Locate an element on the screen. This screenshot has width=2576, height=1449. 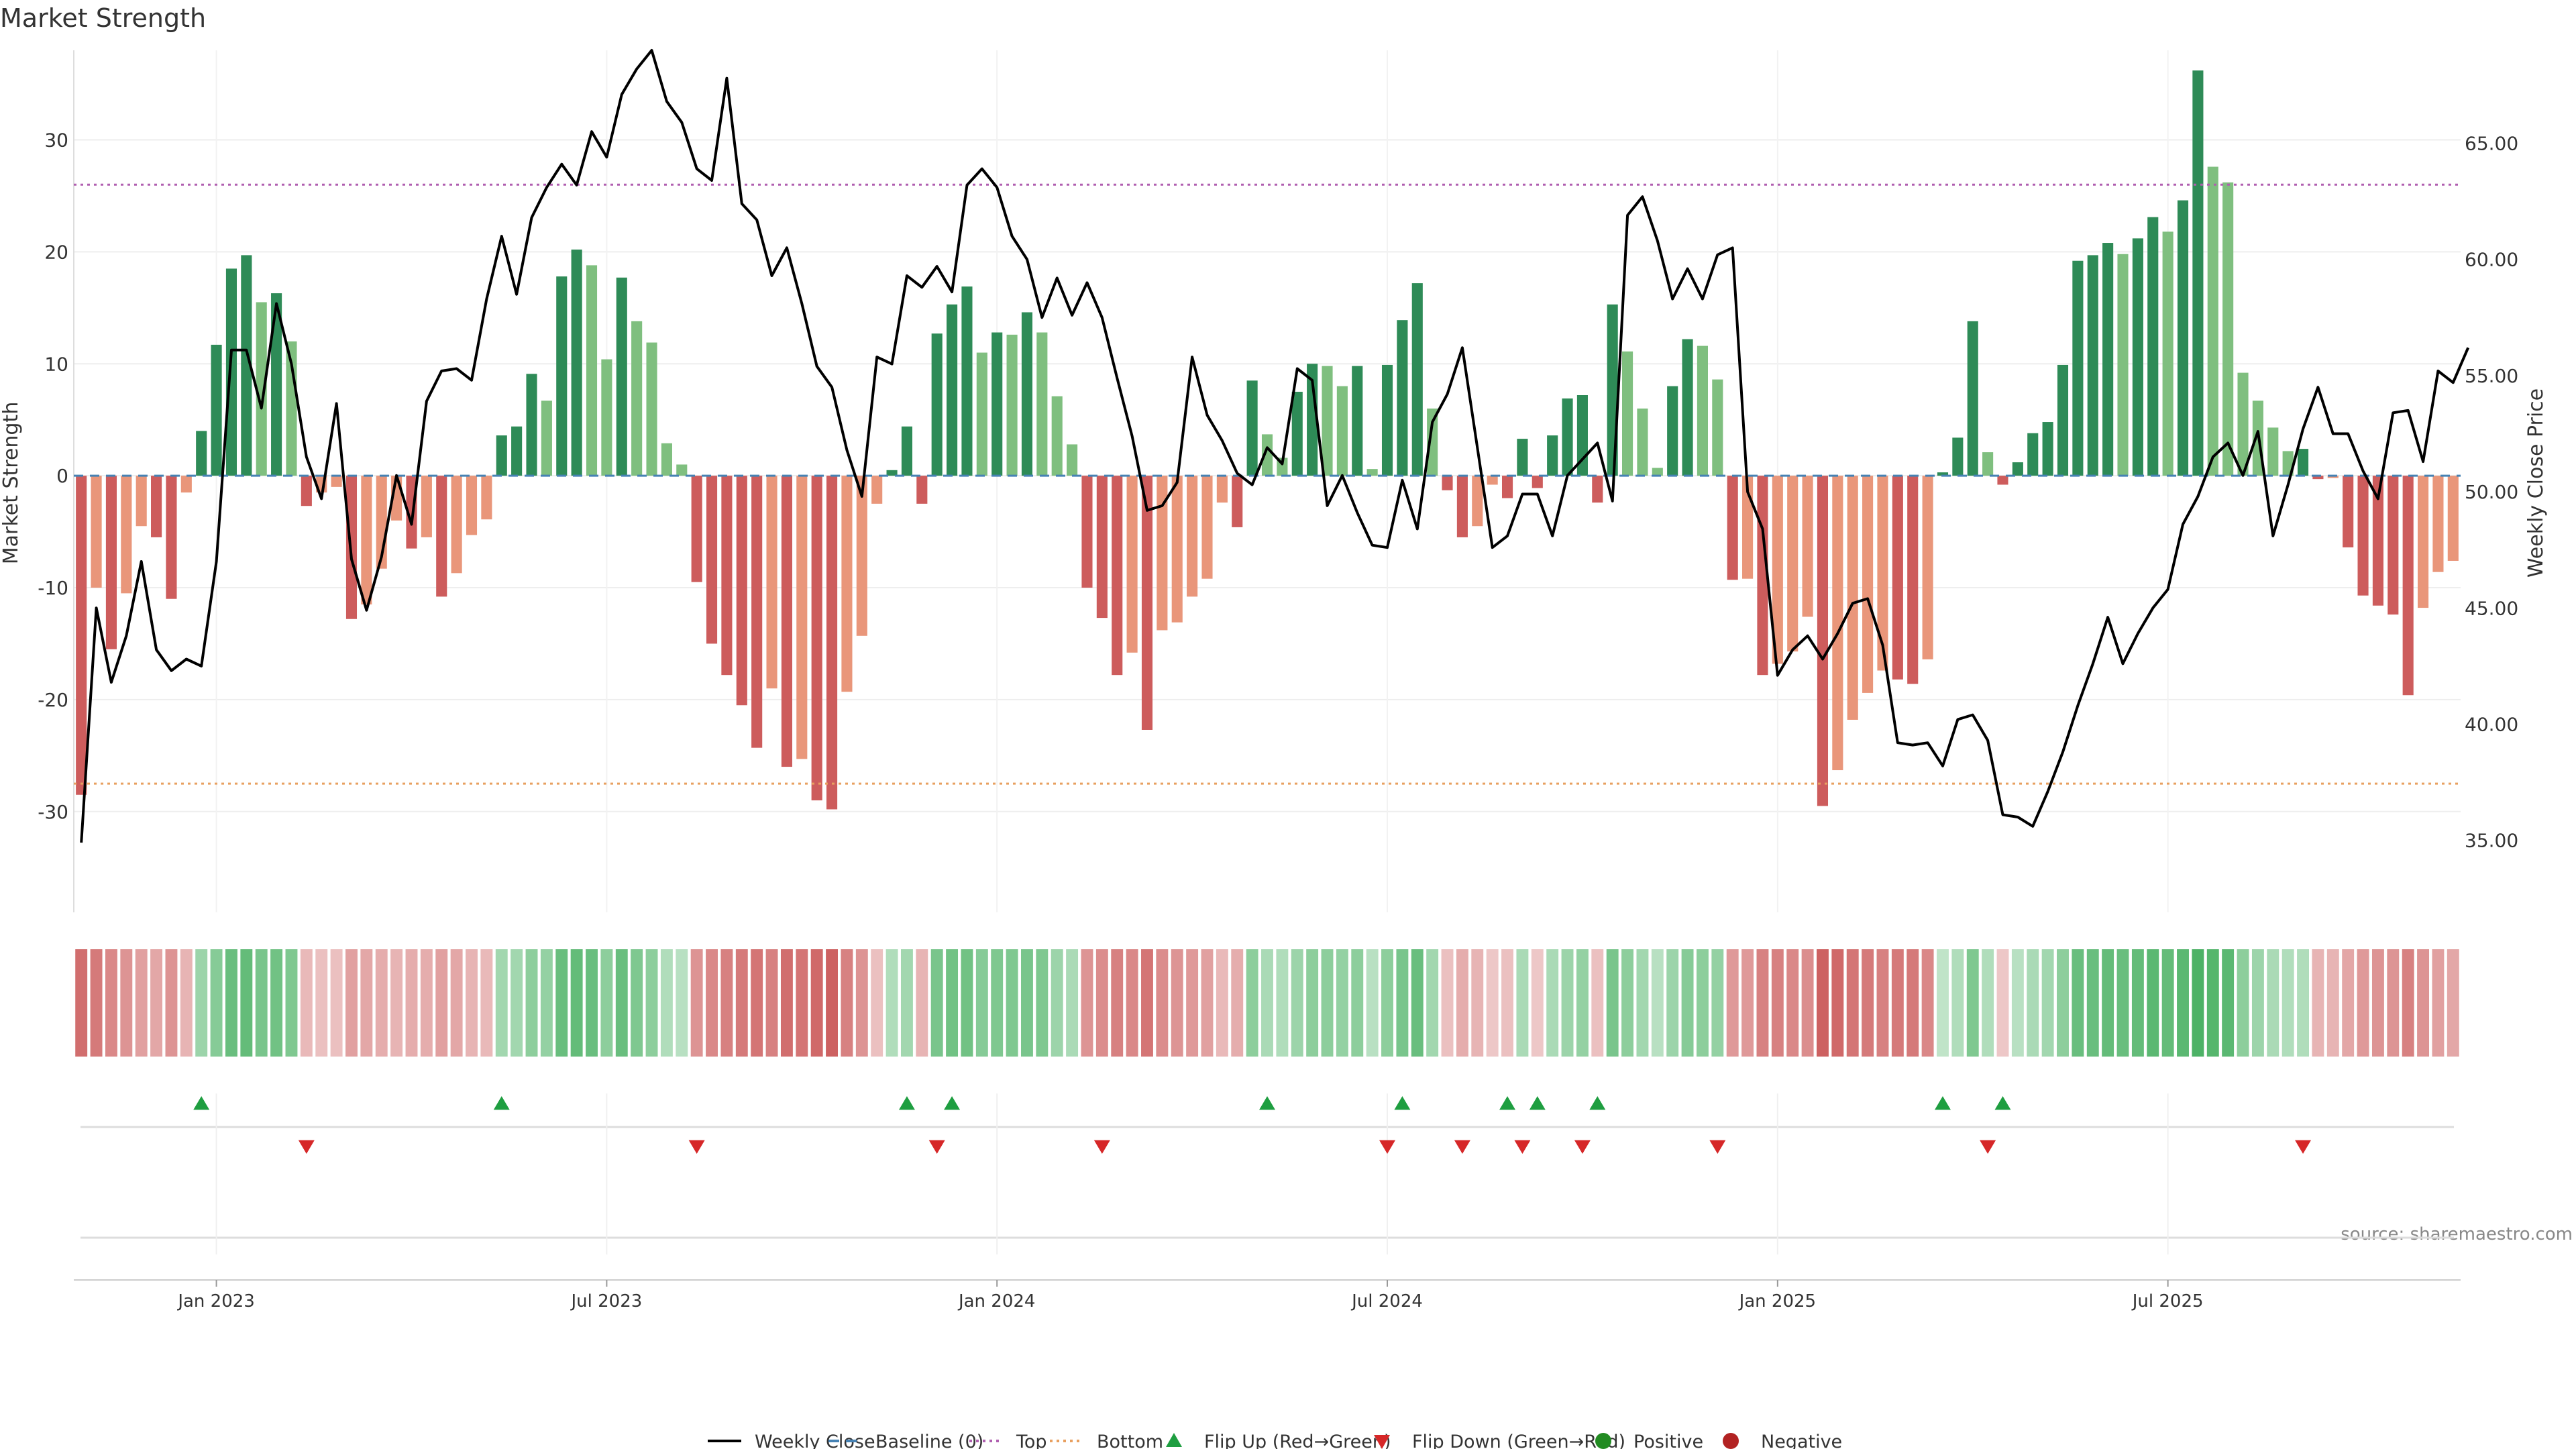
y2-tick-label: 40.00 is located at coordinates (2491, 724).